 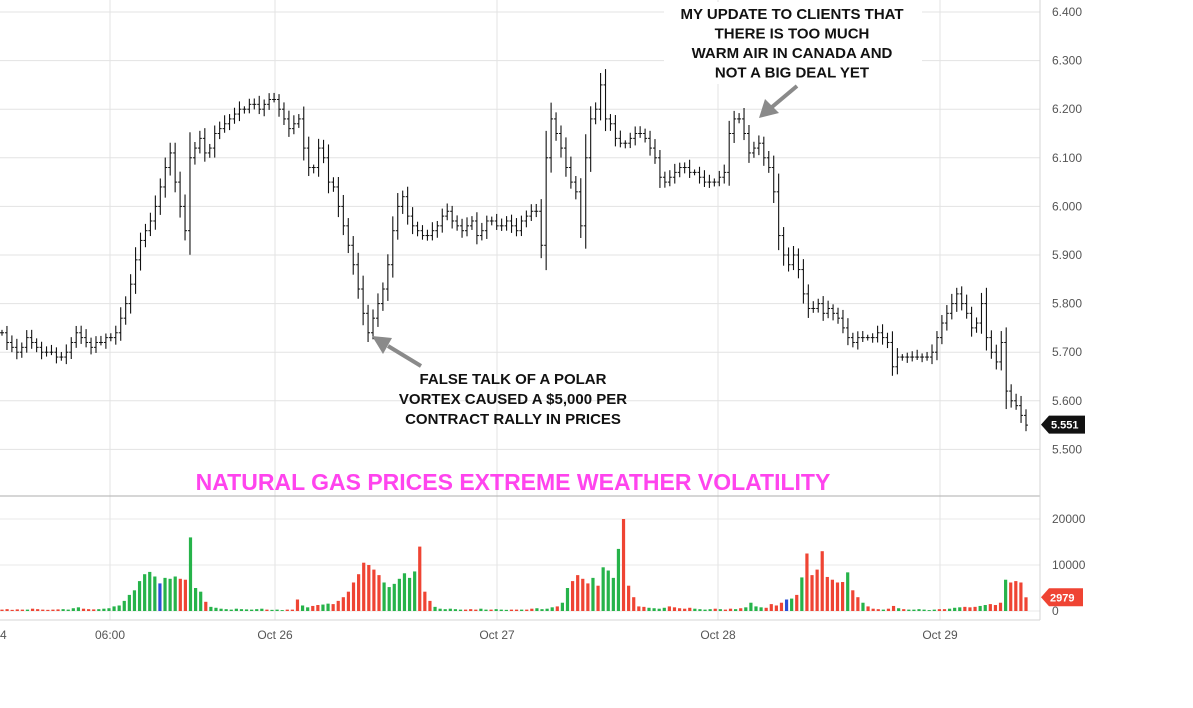 I want to click on annotation-line: MY UPDATE TO CLIENTS THAT, so click(x=791, y=14).